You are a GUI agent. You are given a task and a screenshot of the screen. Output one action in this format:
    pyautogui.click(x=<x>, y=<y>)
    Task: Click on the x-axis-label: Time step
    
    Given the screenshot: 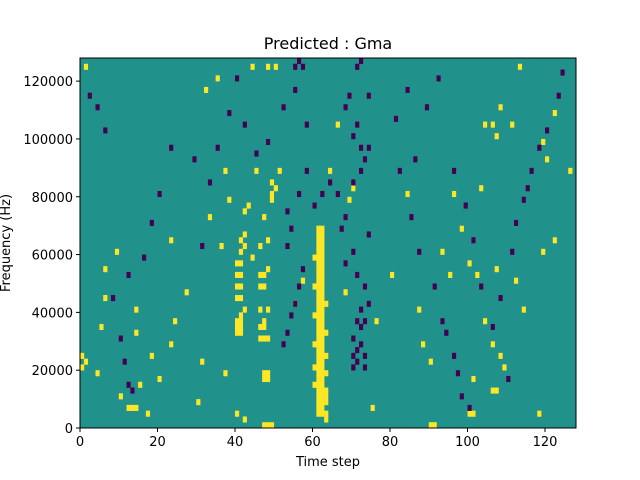 What is the action you would take?
    pyautogui.click(x=327, y=462)
    